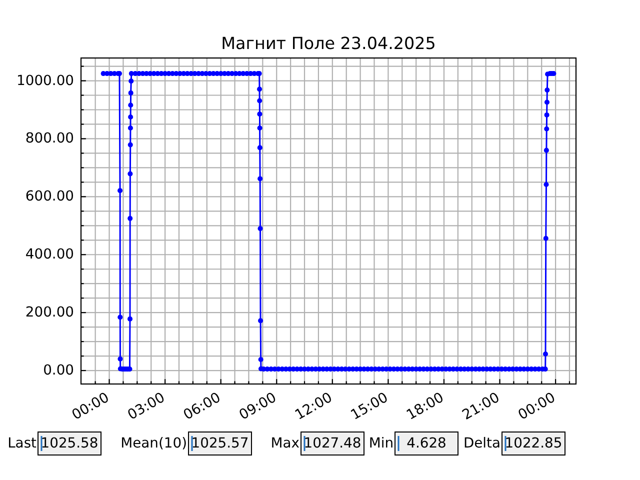  I want to click on y-tick-label: 200.00, so click(49, 312).